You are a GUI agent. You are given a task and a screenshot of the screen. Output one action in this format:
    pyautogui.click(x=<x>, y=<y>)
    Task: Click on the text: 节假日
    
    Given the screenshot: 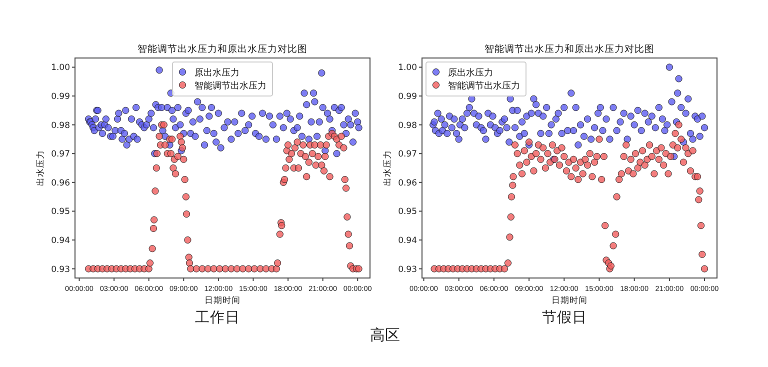 What is the action you would take?
    pyautogui.click(x=564, y=317)
    